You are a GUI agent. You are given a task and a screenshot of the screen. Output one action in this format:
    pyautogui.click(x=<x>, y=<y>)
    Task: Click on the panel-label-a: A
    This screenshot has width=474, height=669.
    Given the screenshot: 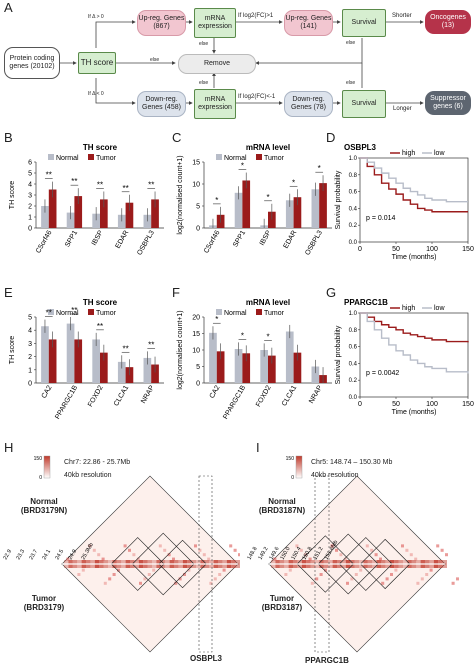 What is the action you would take?
    pyautogui.click(x=8, y=7)
    